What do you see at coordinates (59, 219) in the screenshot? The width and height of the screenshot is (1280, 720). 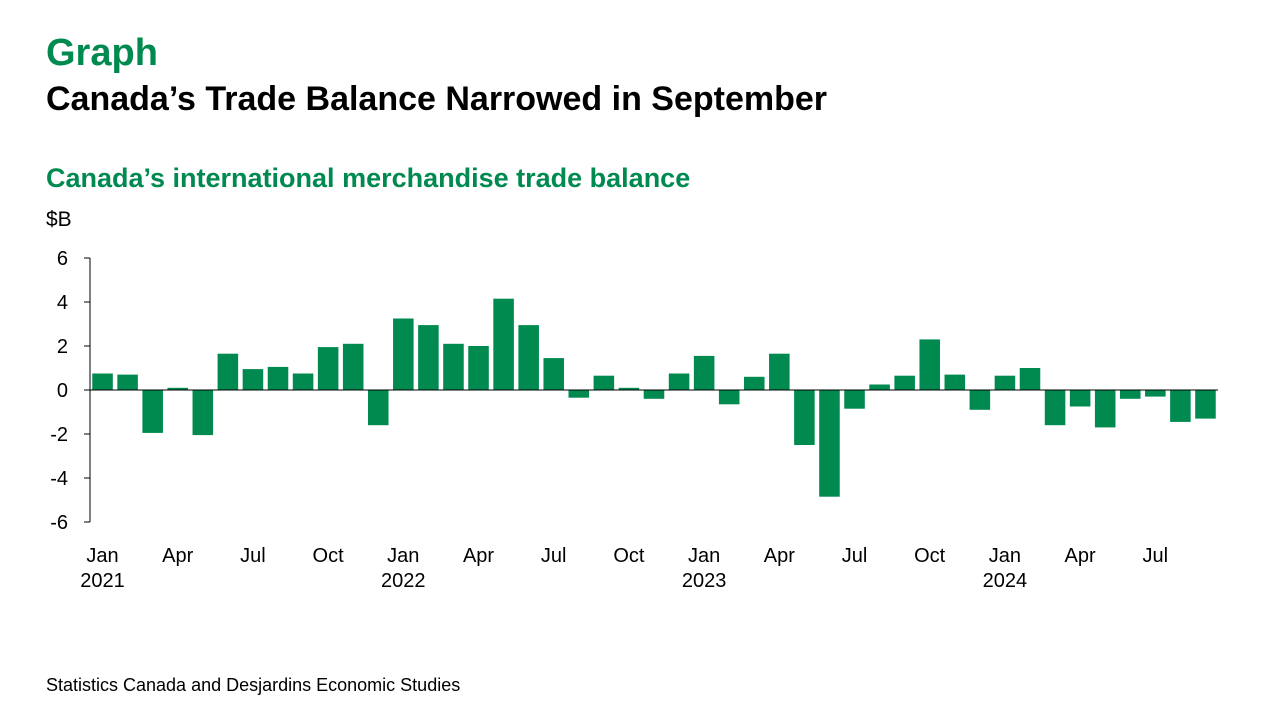 I see `y-axis-unit-label: $B` at bounding box center [59, 219].